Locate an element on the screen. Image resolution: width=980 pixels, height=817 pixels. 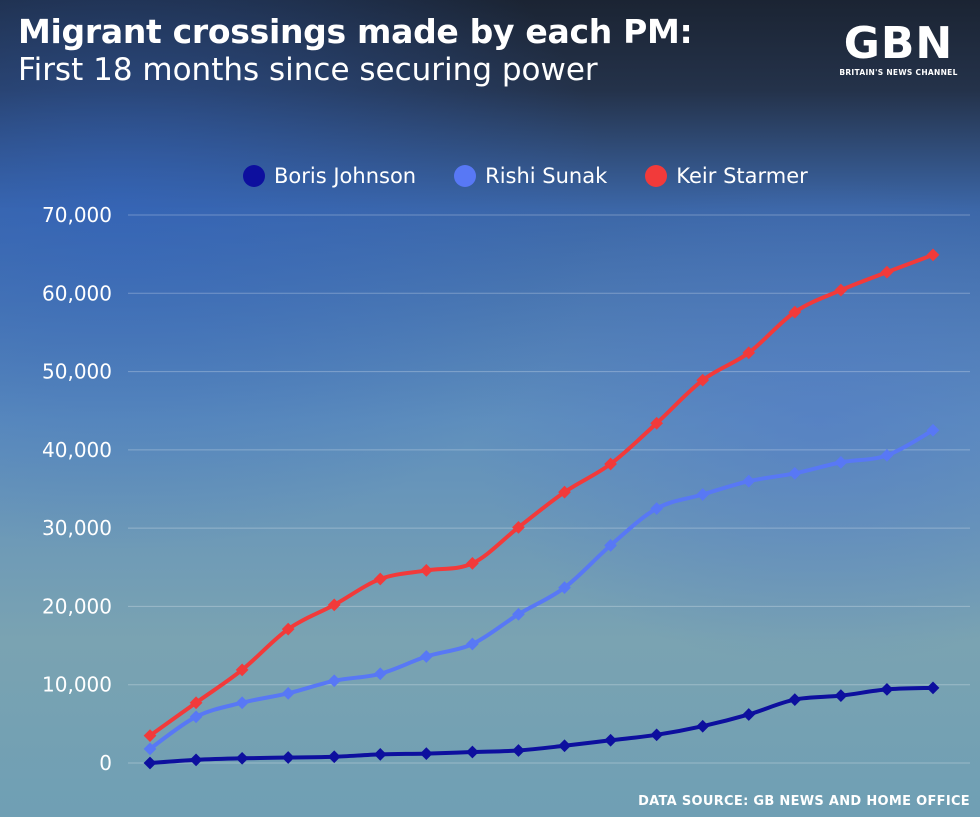
y-tick-label: 30,000 is located at coordinates (77, 528).